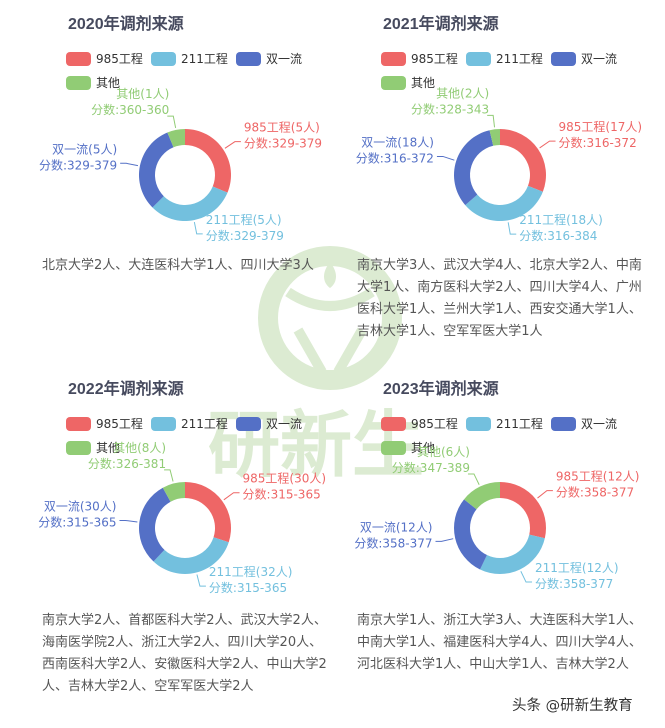  Describe the element at coordinates (397, 142) in the screenshot. I see `slice-label-syl: 双一流(18人)` at that location.